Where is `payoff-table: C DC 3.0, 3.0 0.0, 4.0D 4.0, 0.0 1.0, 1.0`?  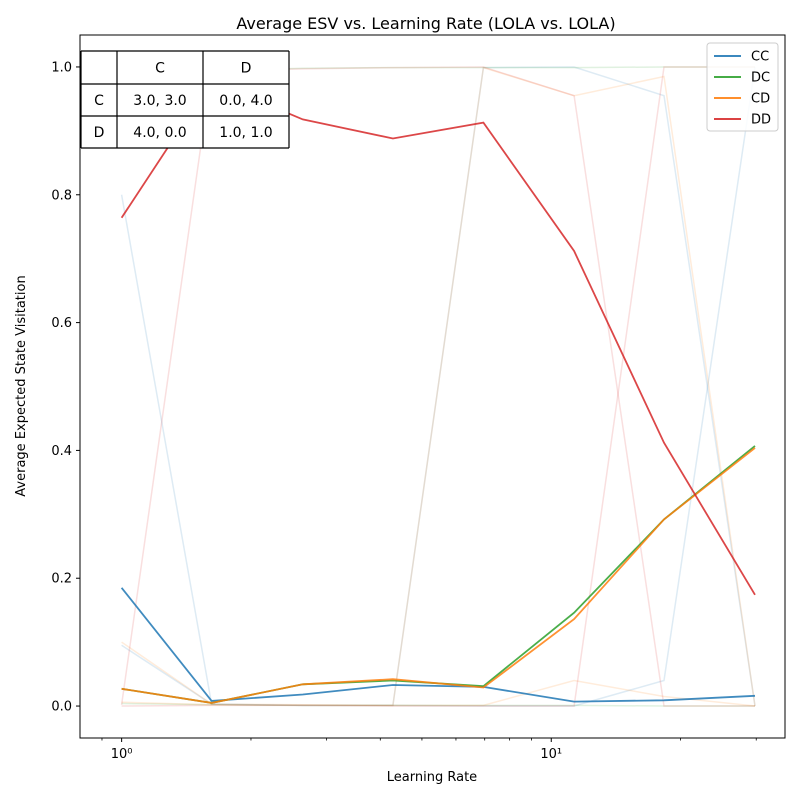
payoff-table: C DC 3.0, 3.0 0.0, 4.0D 4.0, 0.0 1.0, 1.0 is located at coordinates (185, 99).